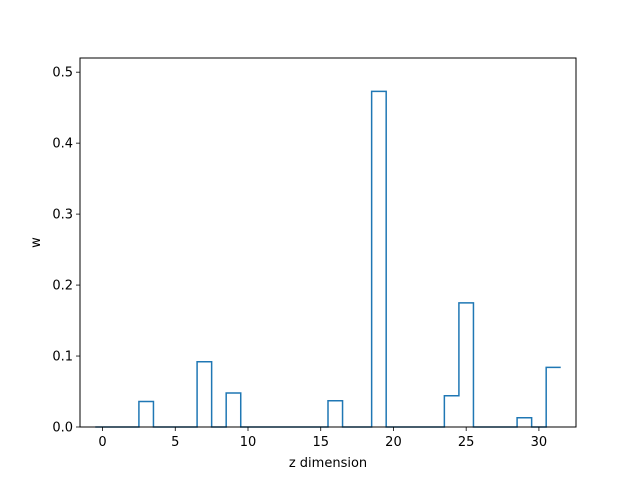 This screenshot has width=640, height=480. I want to click on y-tick-label: 0.4, so click(62, 144).